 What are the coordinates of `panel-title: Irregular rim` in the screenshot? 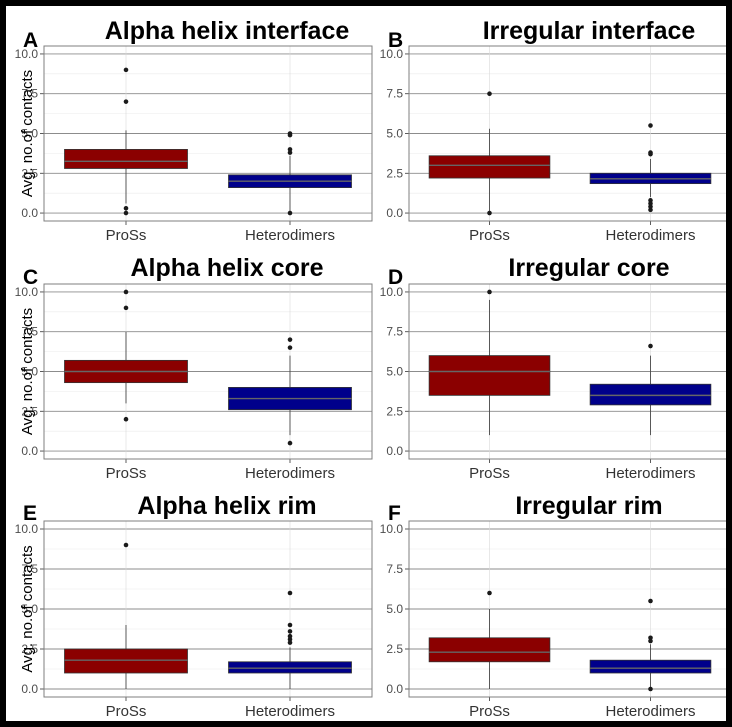 It's located at (588, 506).